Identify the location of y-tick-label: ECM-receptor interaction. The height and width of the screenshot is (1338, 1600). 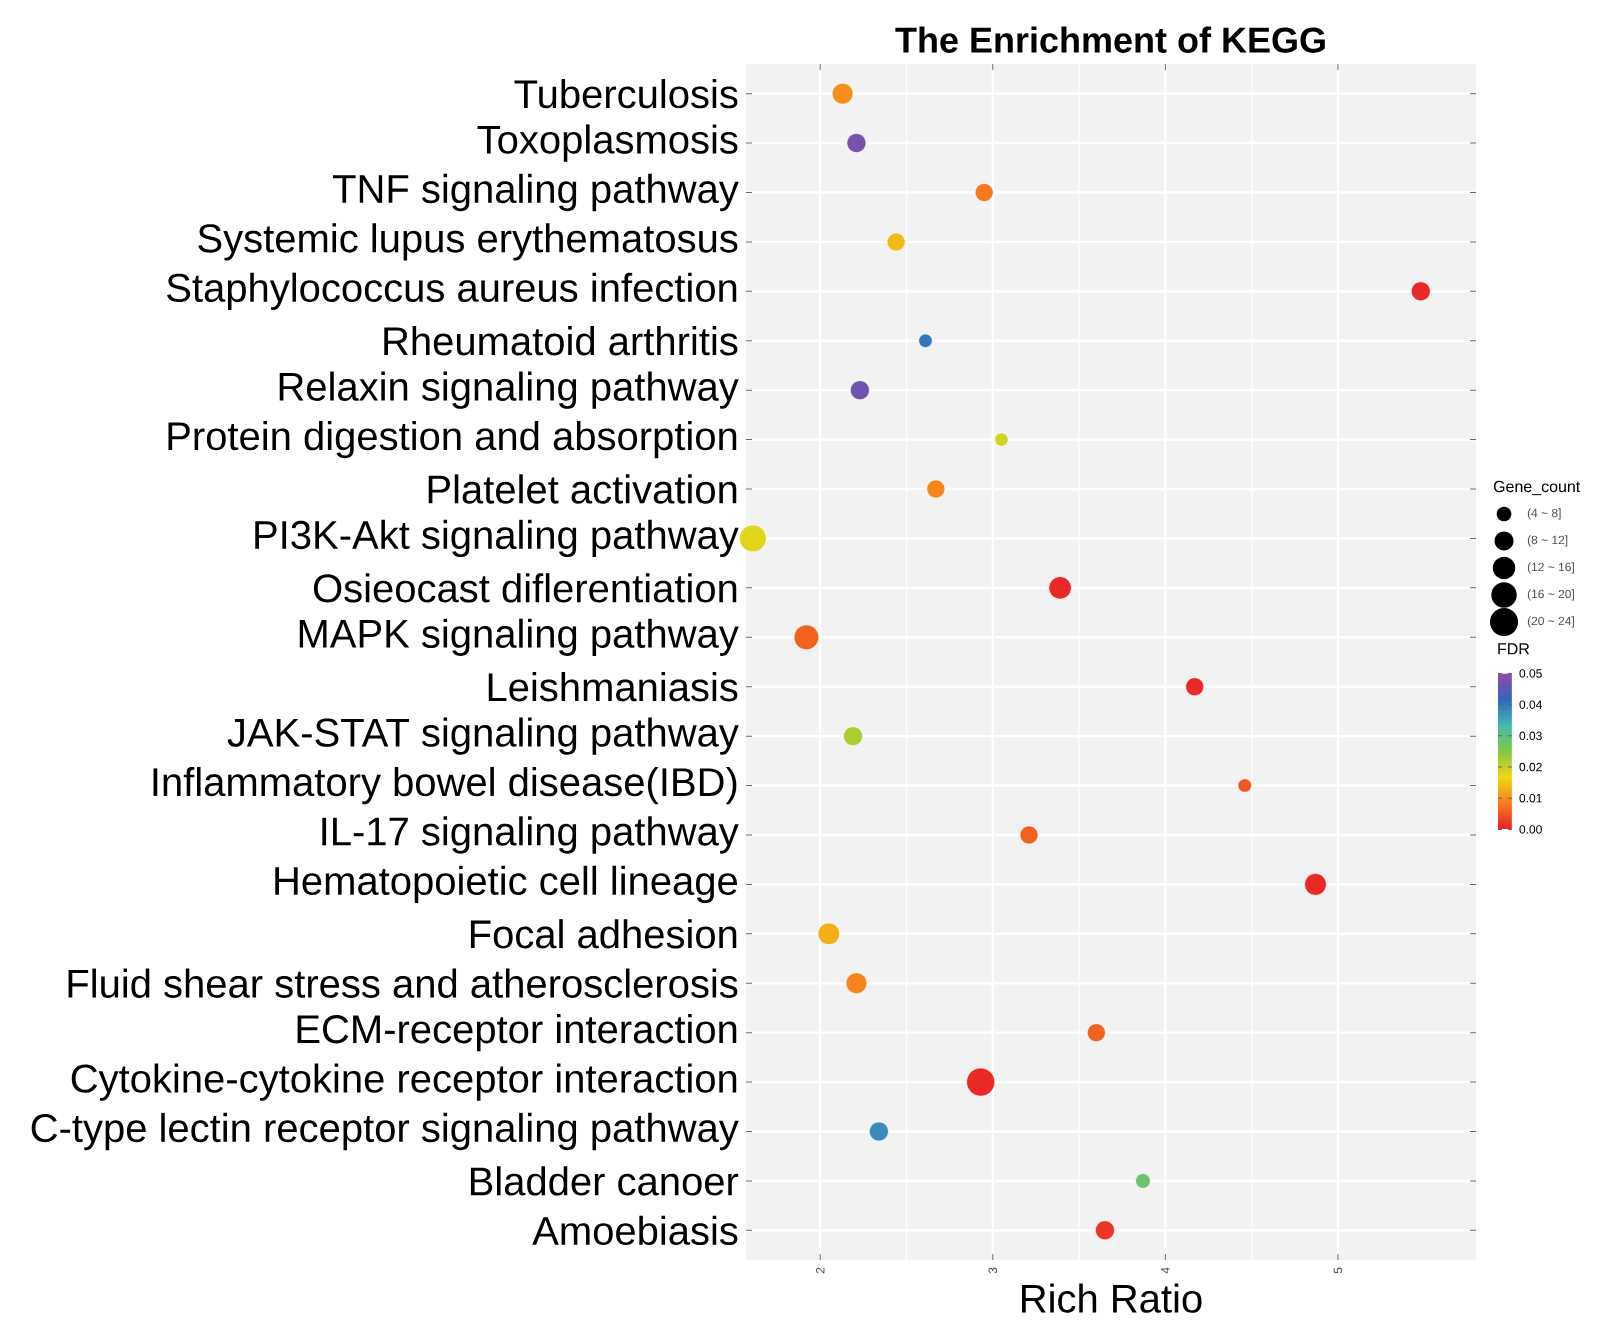
(517, 1033).